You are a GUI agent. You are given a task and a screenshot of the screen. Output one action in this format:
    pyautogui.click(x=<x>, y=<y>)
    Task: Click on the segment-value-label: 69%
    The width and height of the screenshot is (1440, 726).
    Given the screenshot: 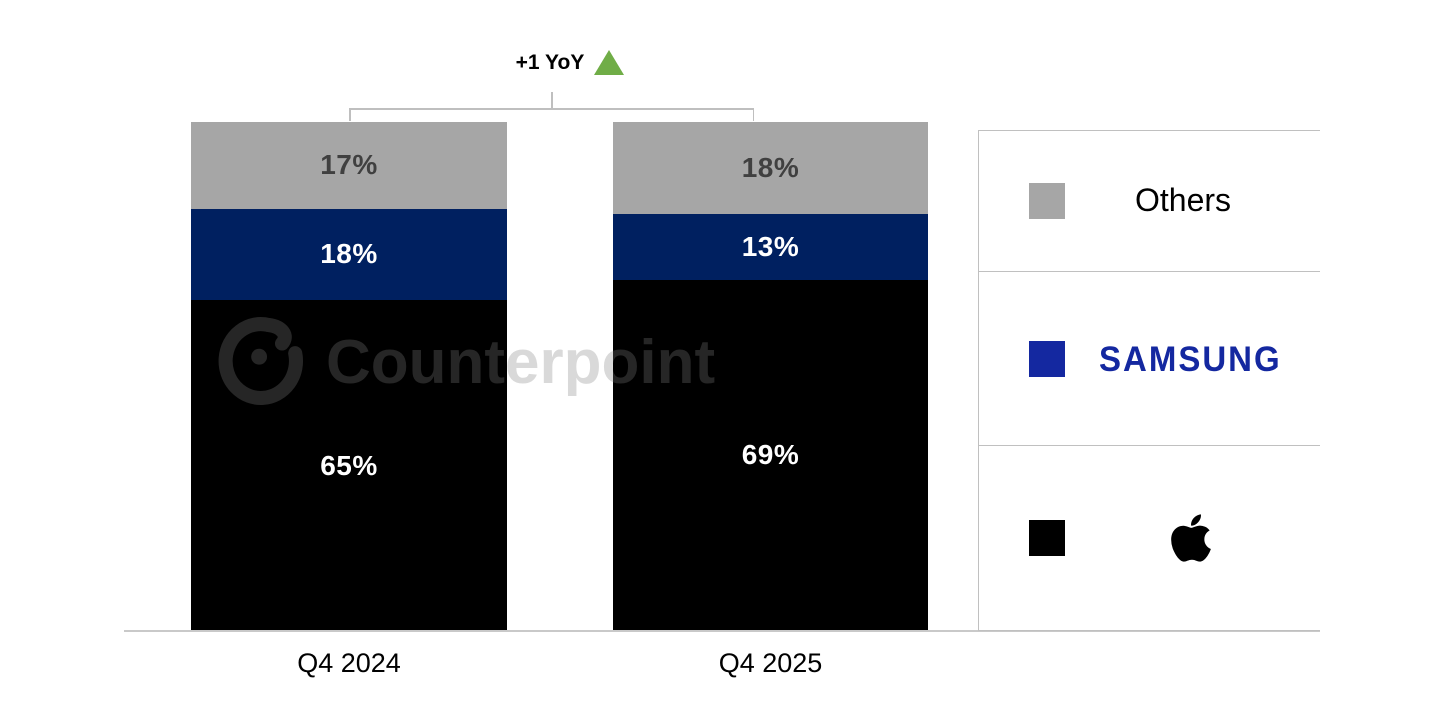 What is the action you would take?
    pyautogui.click(x=770, y=455)
    